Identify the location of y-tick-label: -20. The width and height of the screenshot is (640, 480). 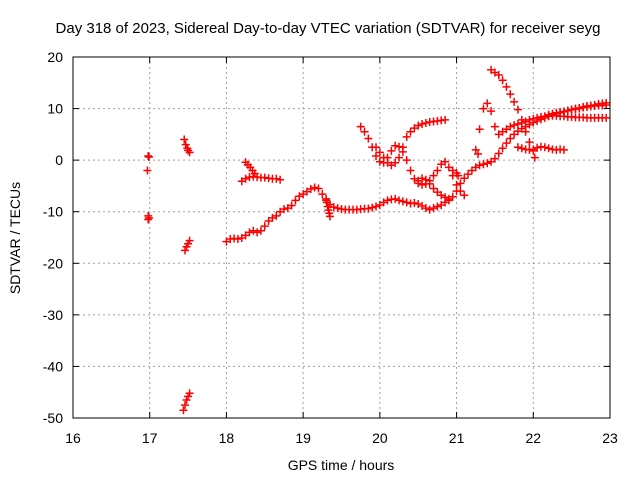
(53, 263).